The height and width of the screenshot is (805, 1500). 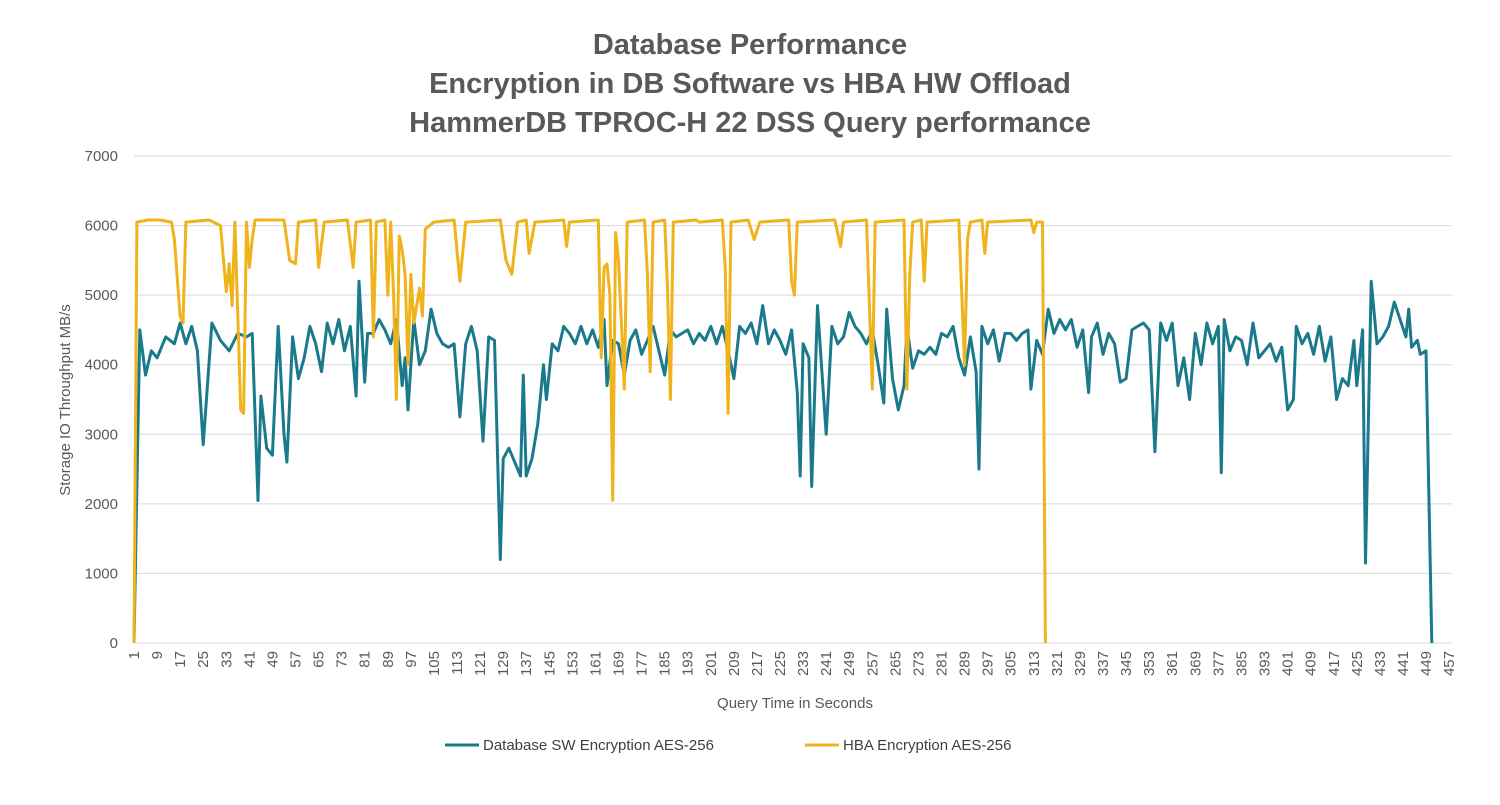 What do you see at coordinates (572, 663) in the screenshot?
I see `x-tick-label: 153` at bounding box center [572, 663].